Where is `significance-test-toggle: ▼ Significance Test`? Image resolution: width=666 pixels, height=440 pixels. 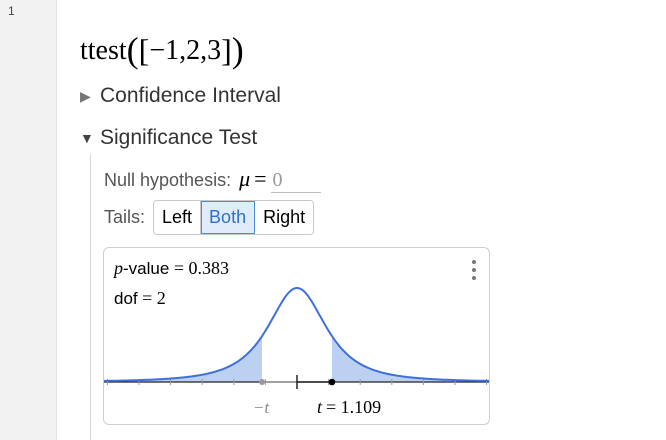 significance-test-toggle: ▼ Significance Test is located at coordinates (168, 138).